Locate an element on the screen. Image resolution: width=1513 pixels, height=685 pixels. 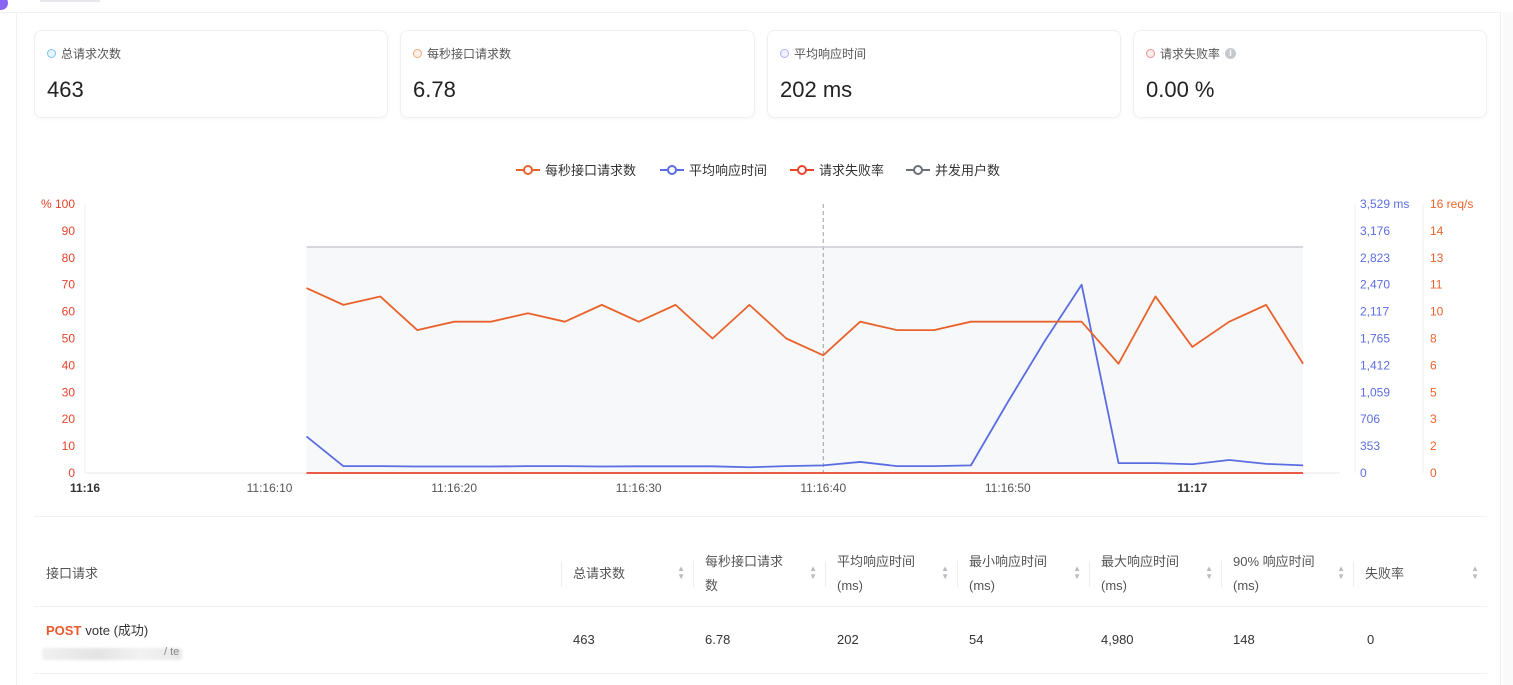
chart-legend: 每秒接口请求数 平均响应时间 请求失败率 并发用户数 is located at coordinates (756, 170).